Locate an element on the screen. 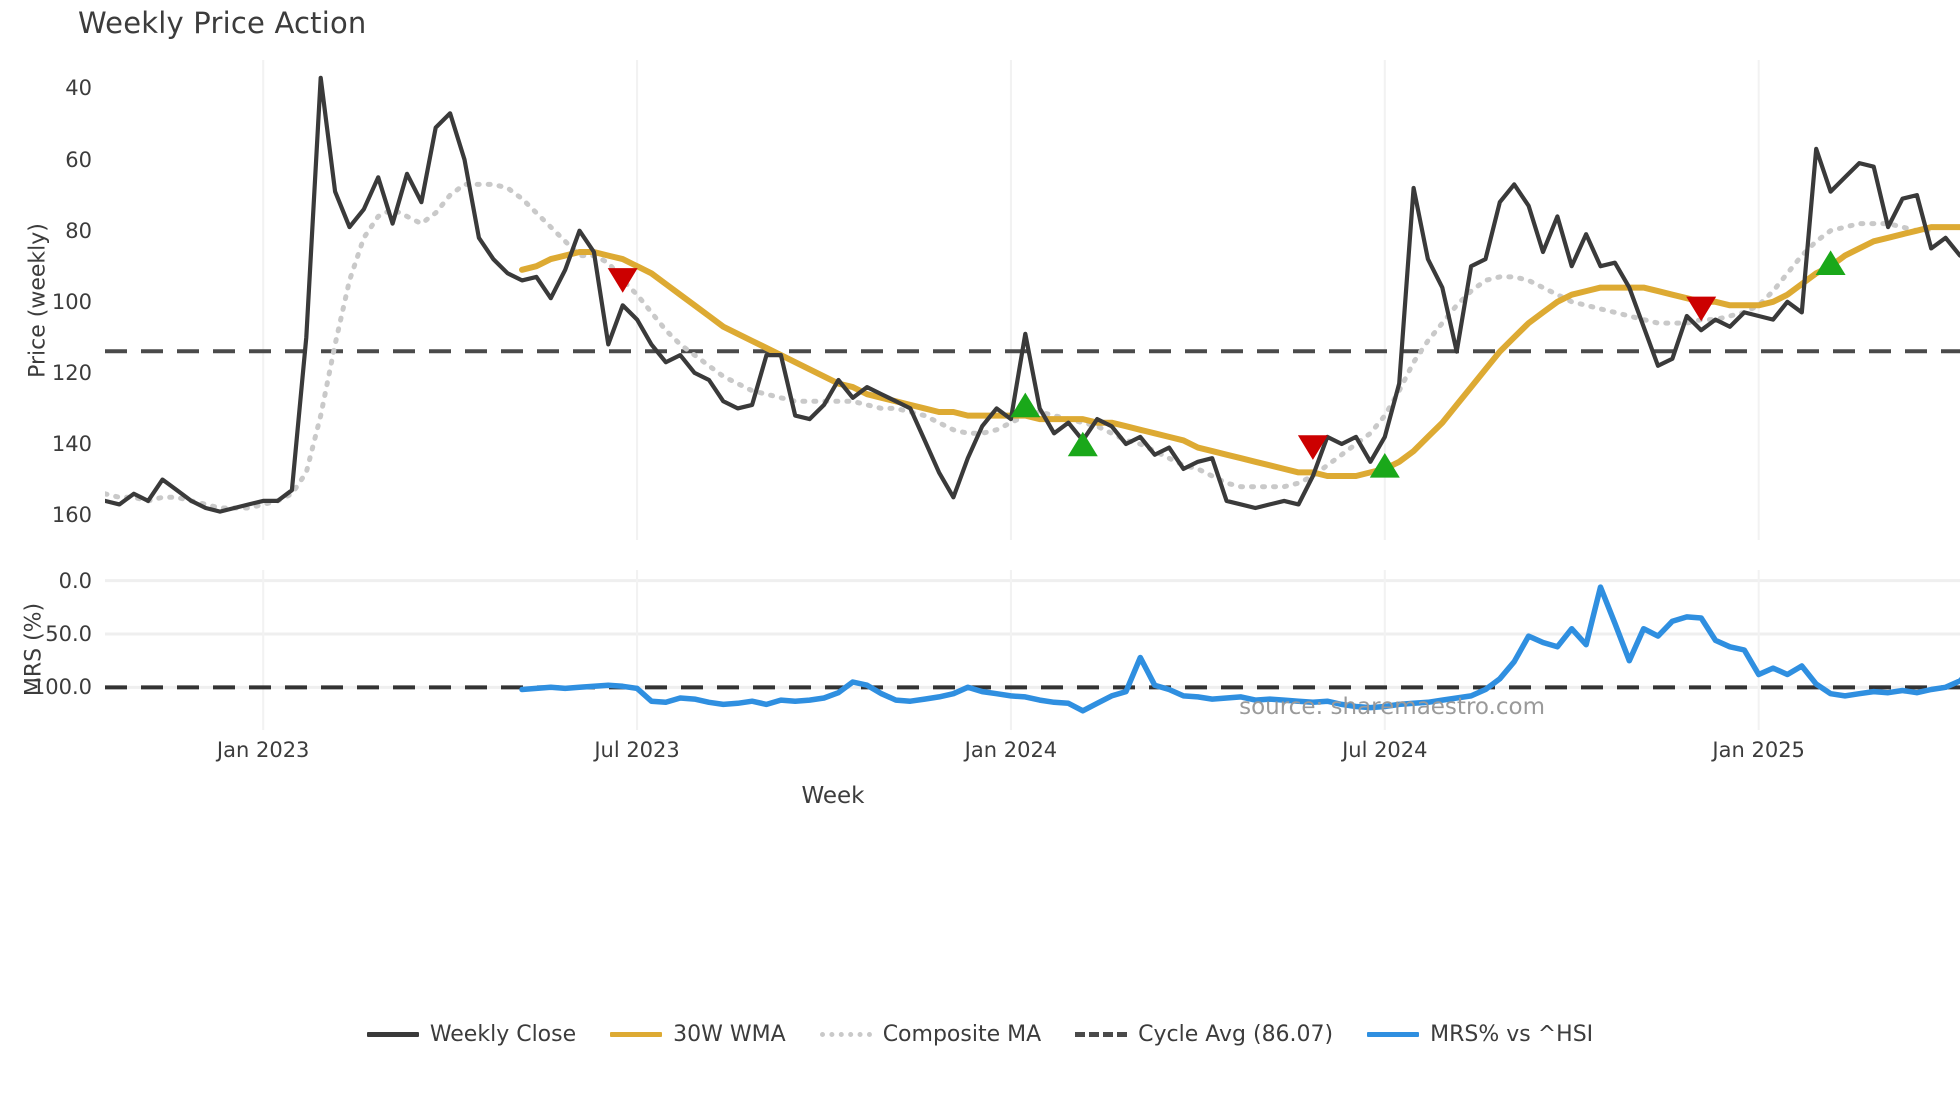 The image size is (1960, 1102). mrs-plot is located at coordinates (1032, 650).